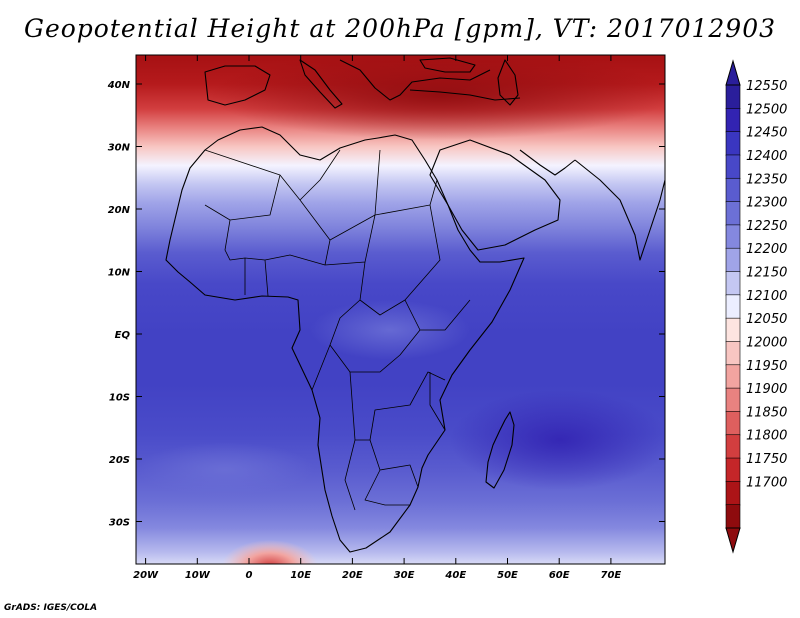  What do you see at coordinates (119, 460) in the screenshot?
I see `lat-tick-label: 20S` at bounding box center [119, 460].